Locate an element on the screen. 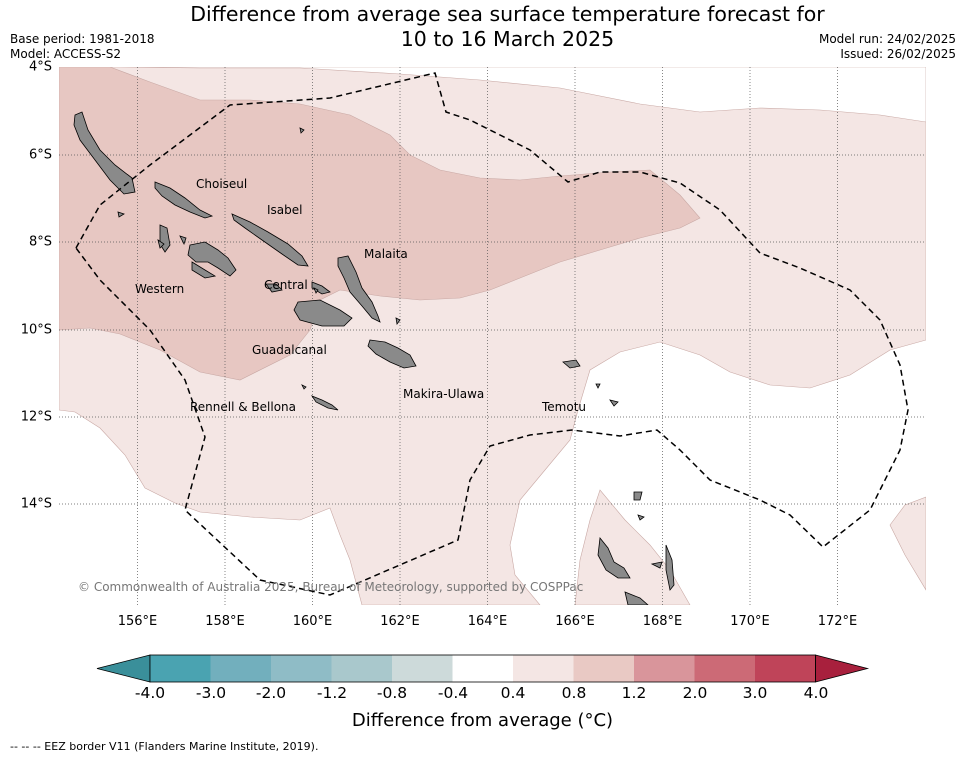 The height and width of the screenshot is (758, 965). x-tick-162e: 162°E is located at coordinates (400, 621).